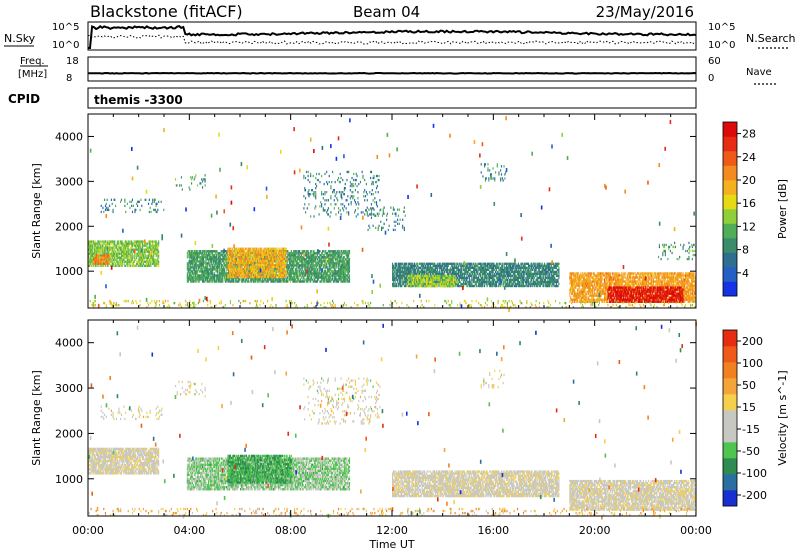  I want to click on freq-tick-high: 18, so click(72, 61).